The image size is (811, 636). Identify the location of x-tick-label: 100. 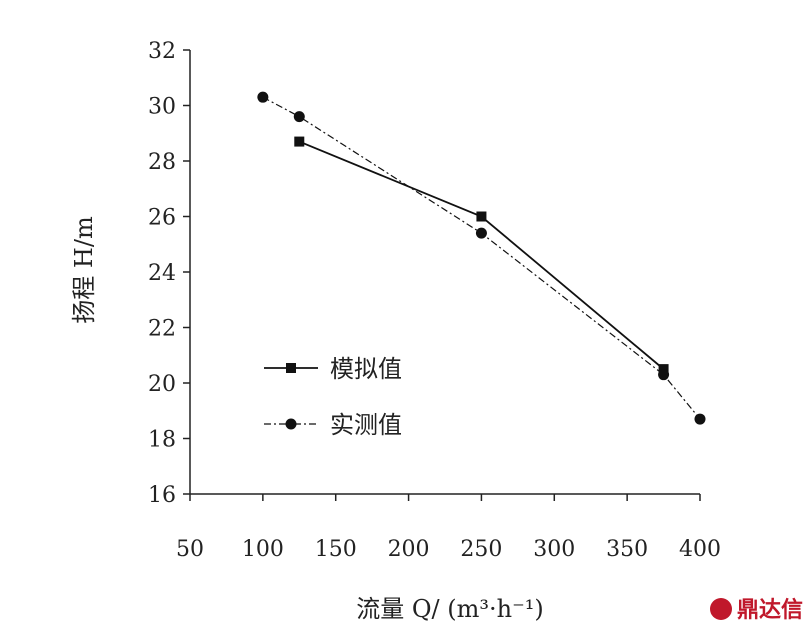
(263, 549).